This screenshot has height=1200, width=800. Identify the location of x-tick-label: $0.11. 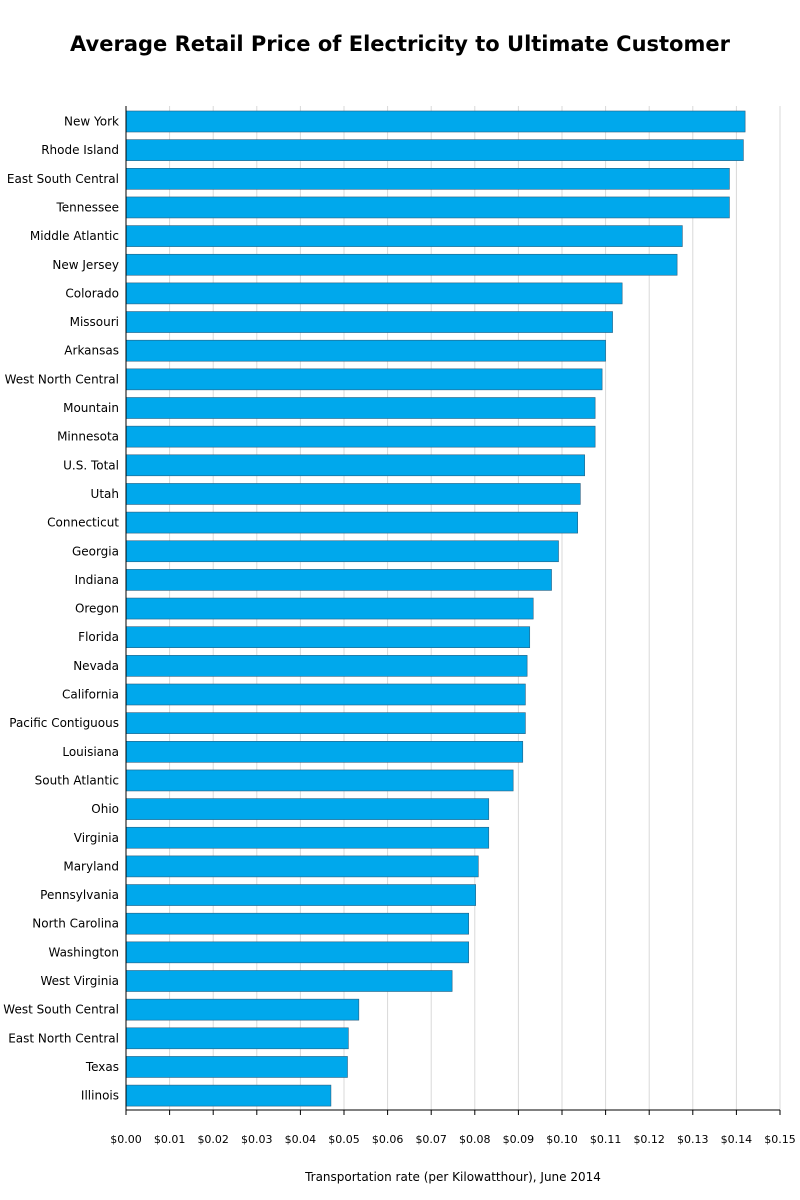
(606, 1139).